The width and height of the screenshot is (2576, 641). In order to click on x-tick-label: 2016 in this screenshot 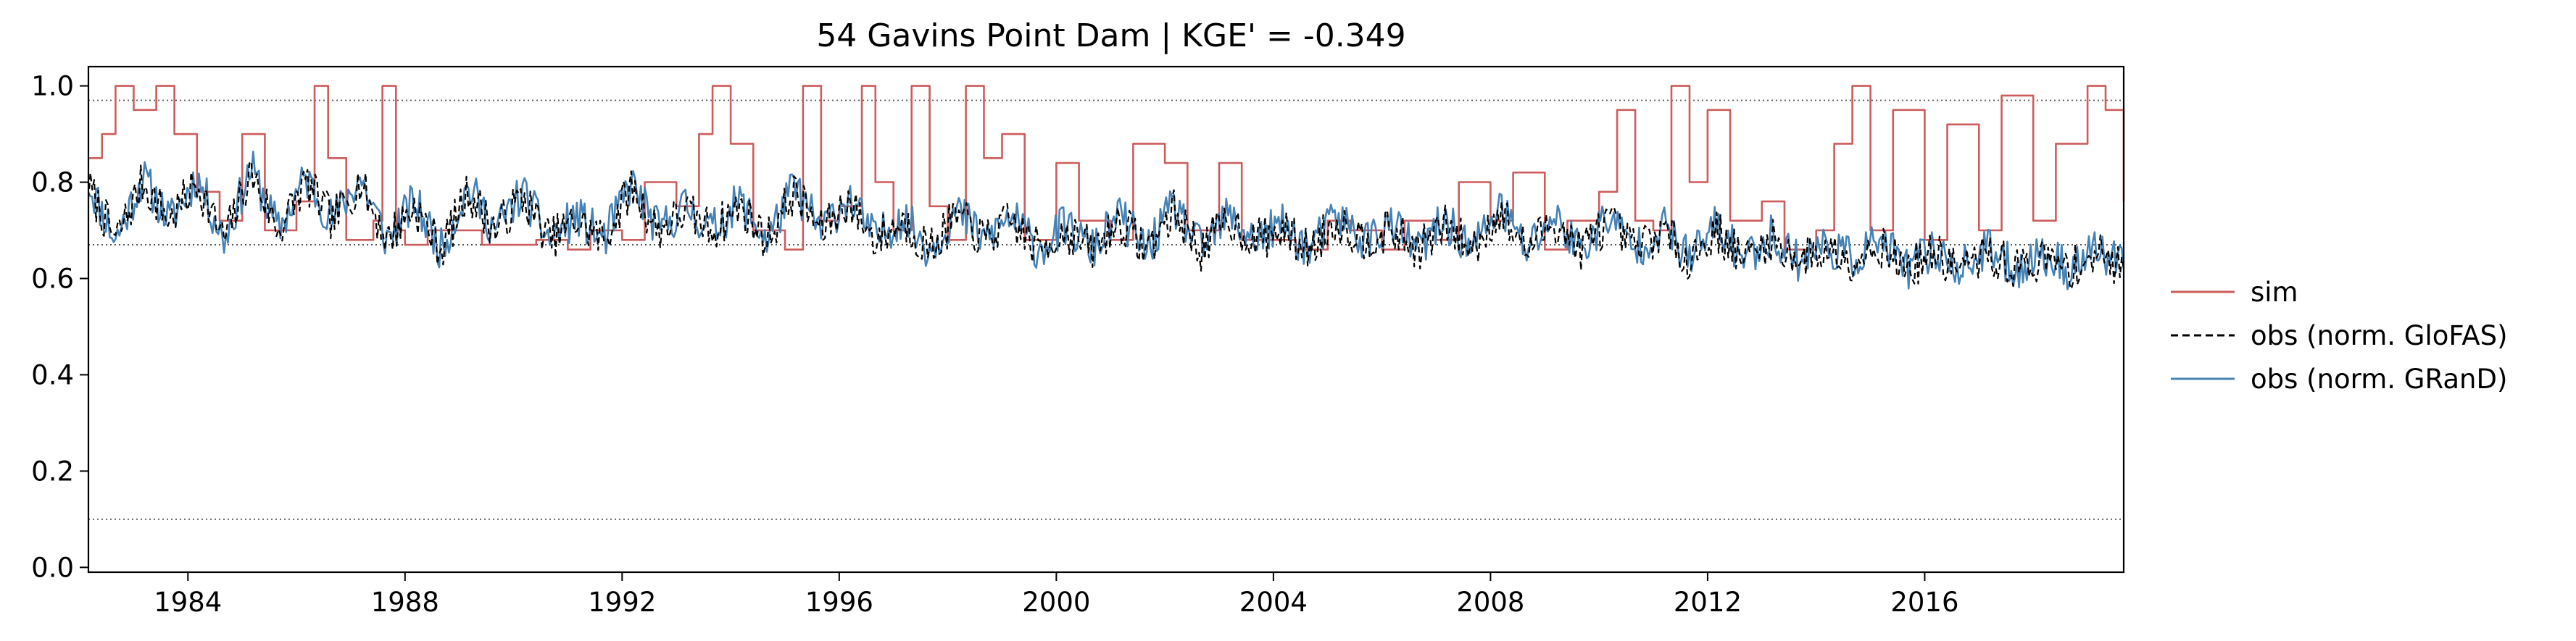, I will do `click(1924, 602)`.